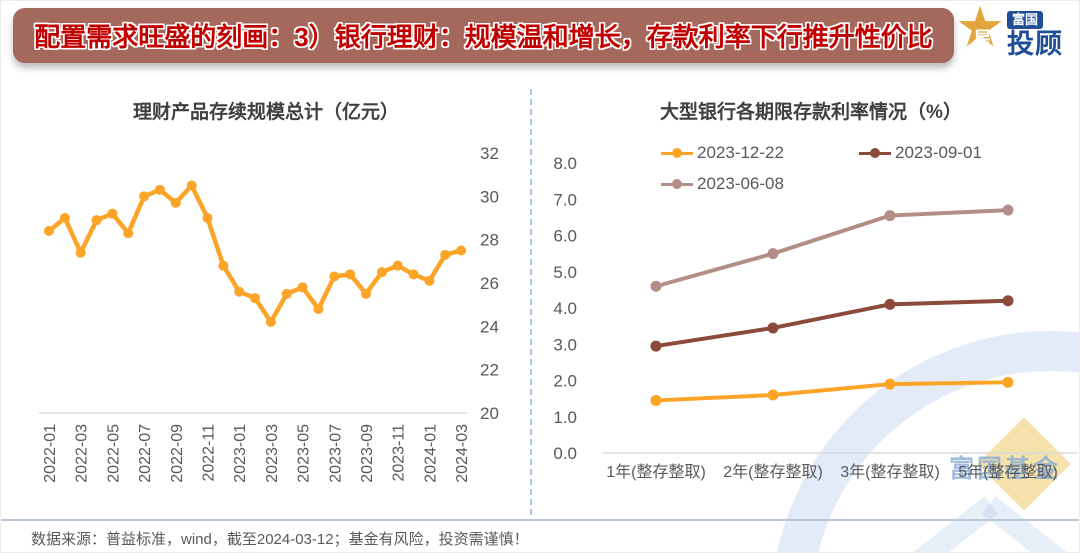 Image resolution: width=1080 pixels, height=553 pixels. I want to click on left-chart-title: 理财产品存续规模总计（亿元）, so click(265, 112).